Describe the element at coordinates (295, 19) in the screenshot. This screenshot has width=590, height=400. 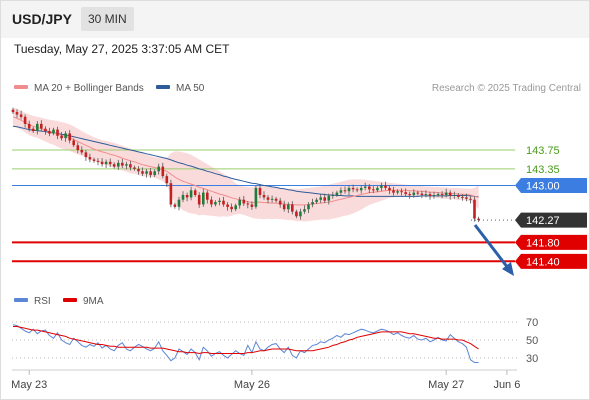
I see `header-bar: USD/JPY 30 MIN` at that location.